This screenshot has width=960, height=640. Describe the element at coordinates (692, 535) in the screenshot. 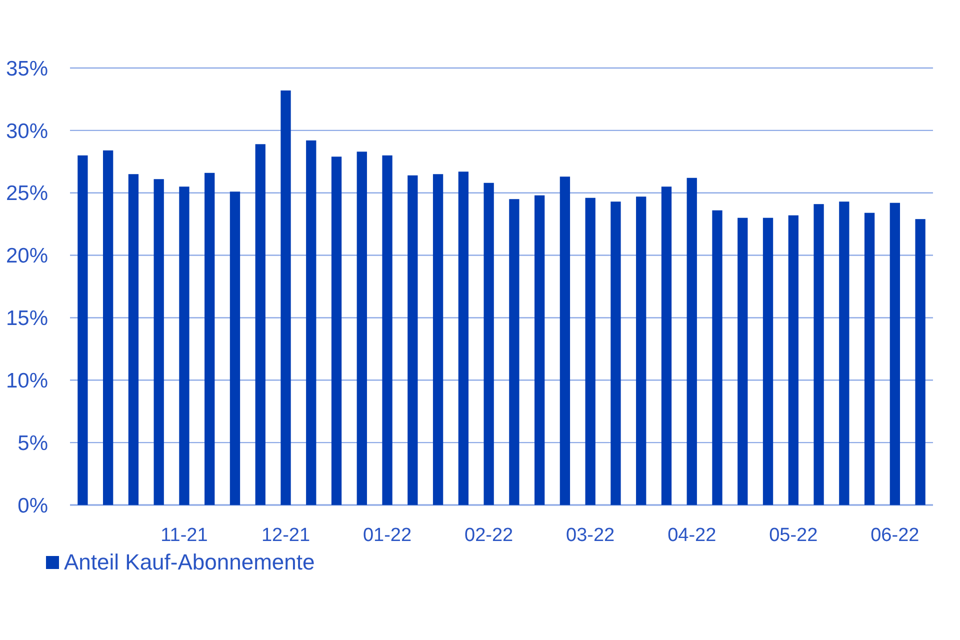

I see `x-tick-label: 04-22` at that location.